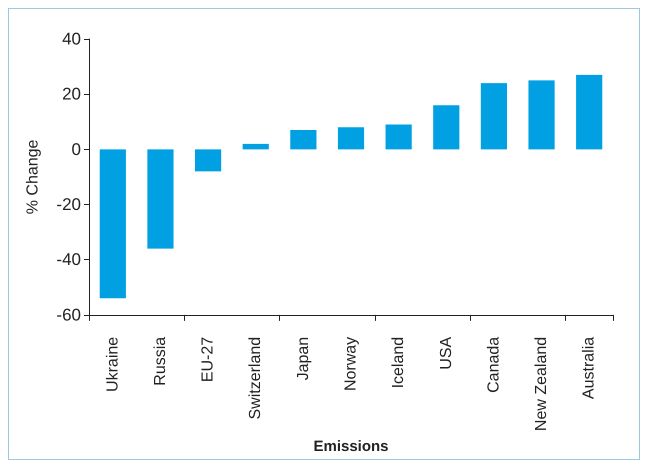  I want to click on y-tick-label: 0, so click(76, 149).